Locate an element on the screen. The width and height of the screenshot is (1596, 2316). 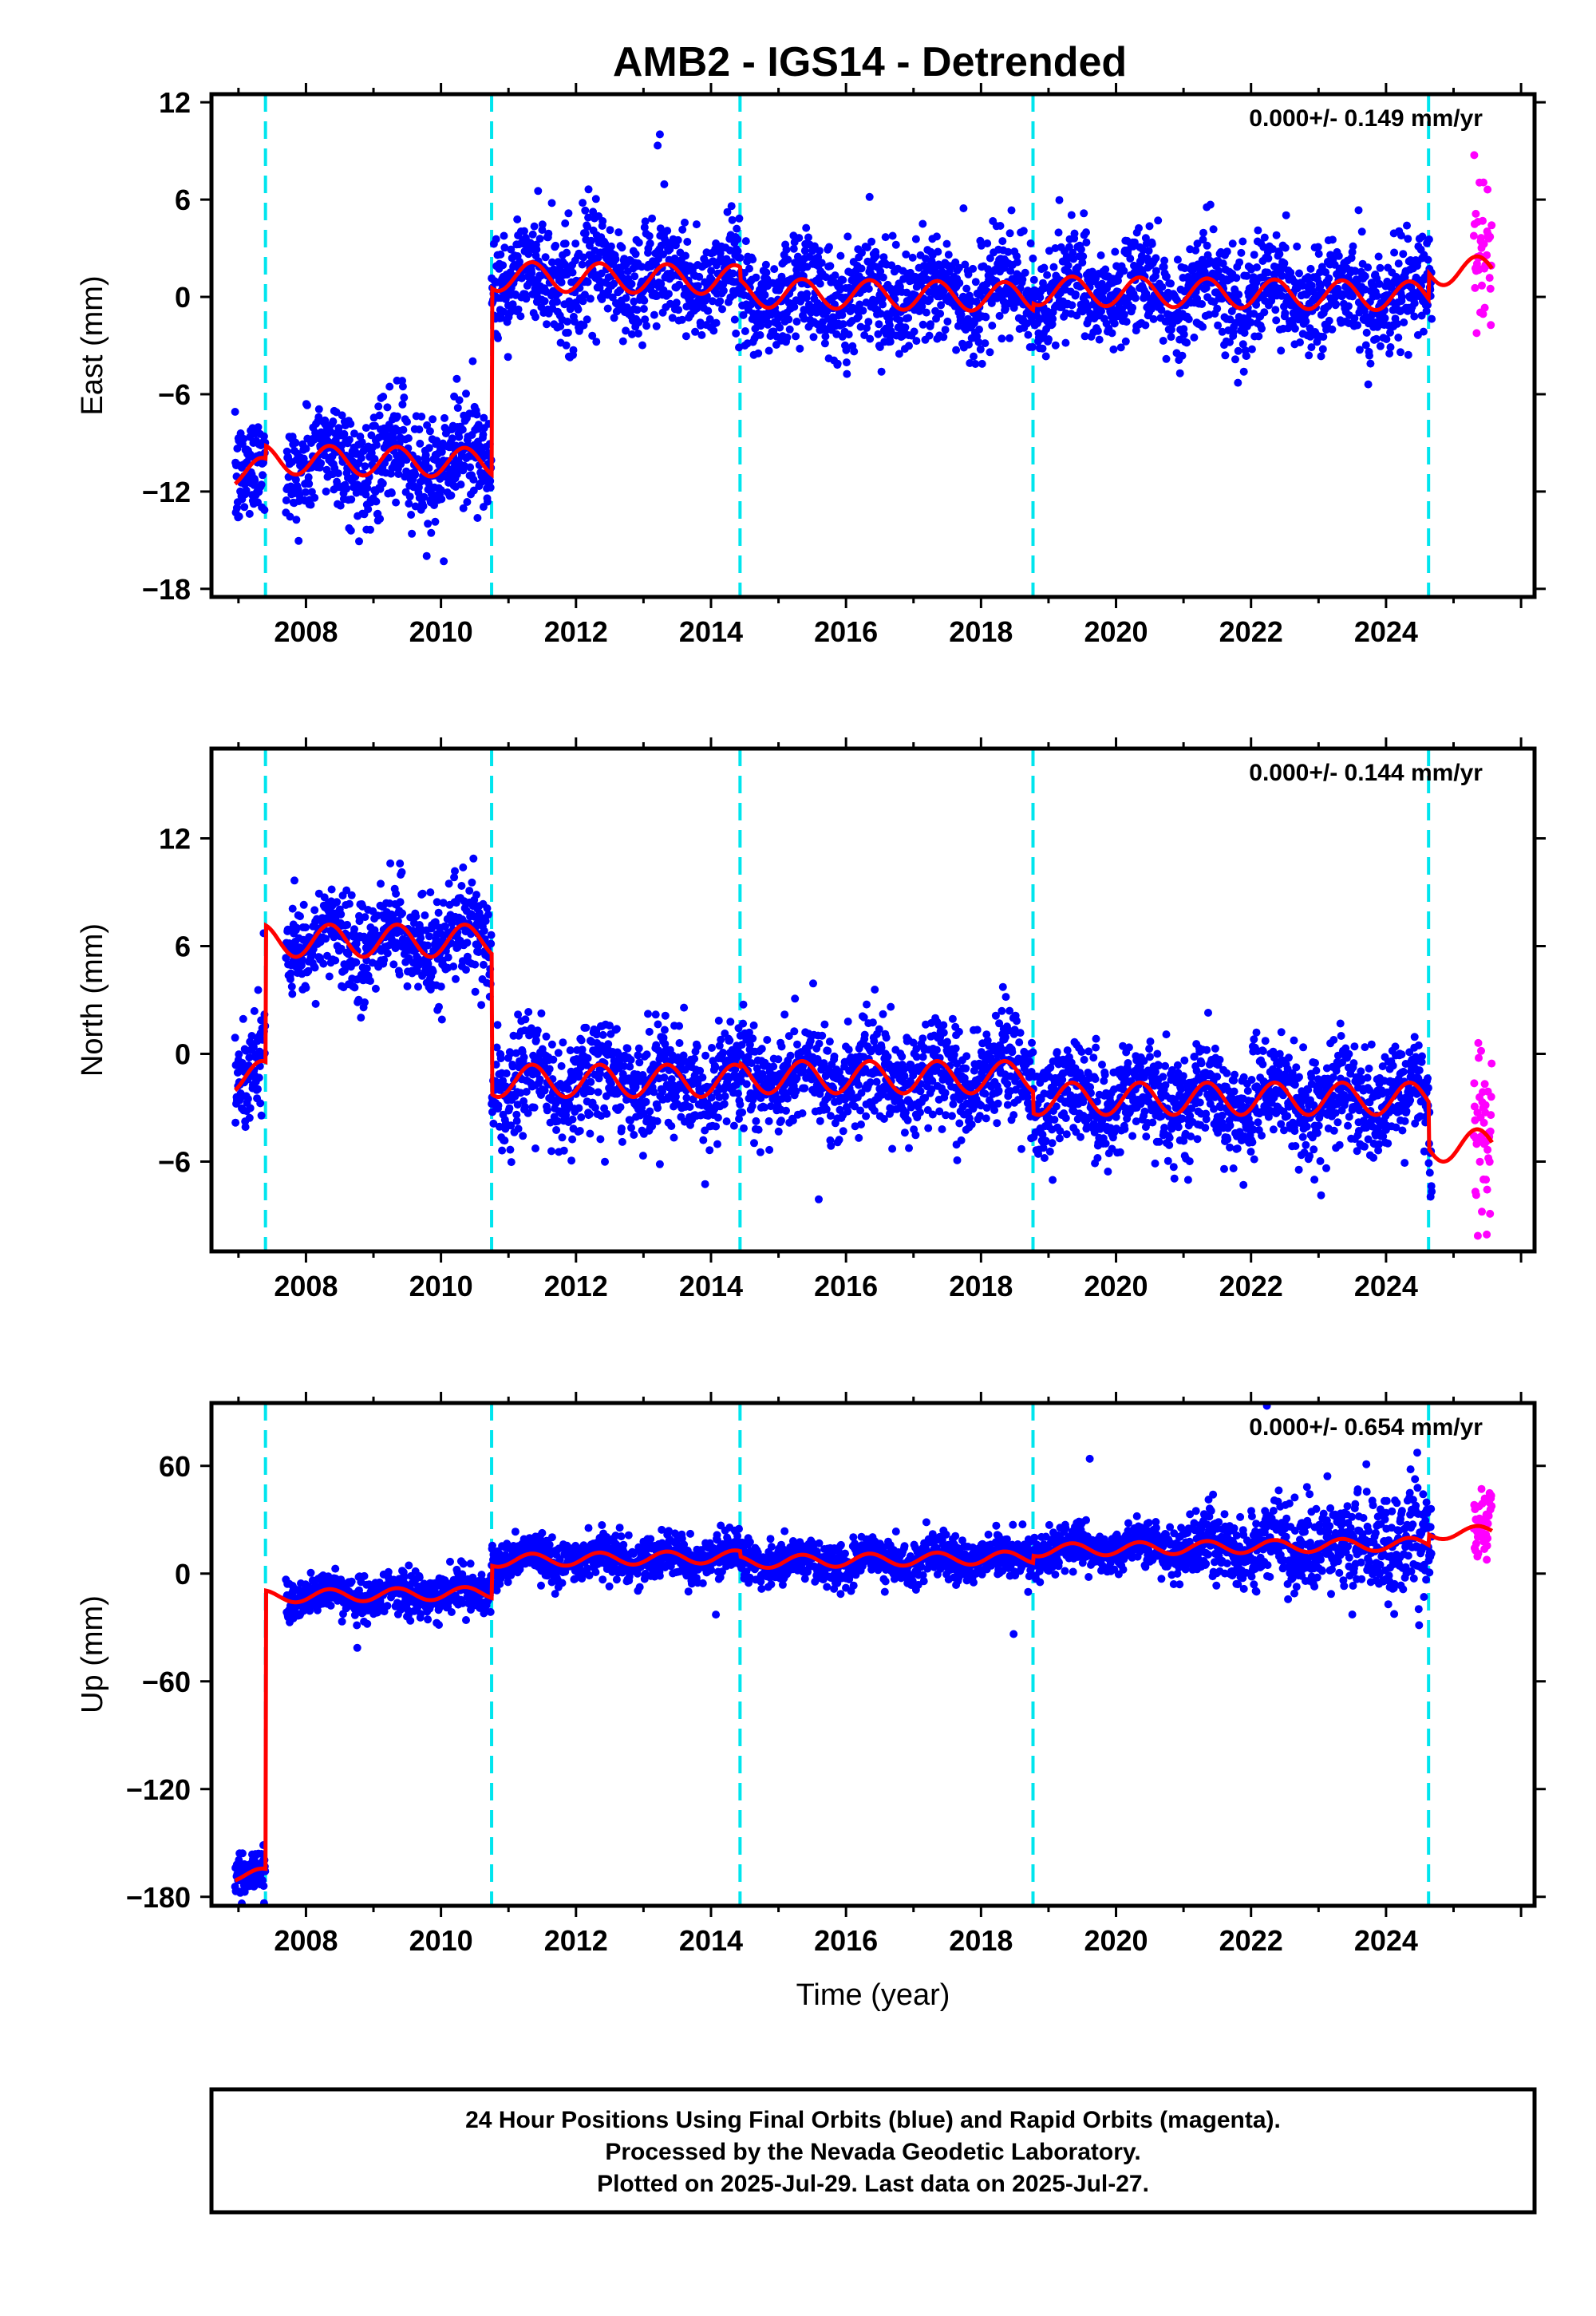
final-orbits-points is located at coordinates (833, 348).